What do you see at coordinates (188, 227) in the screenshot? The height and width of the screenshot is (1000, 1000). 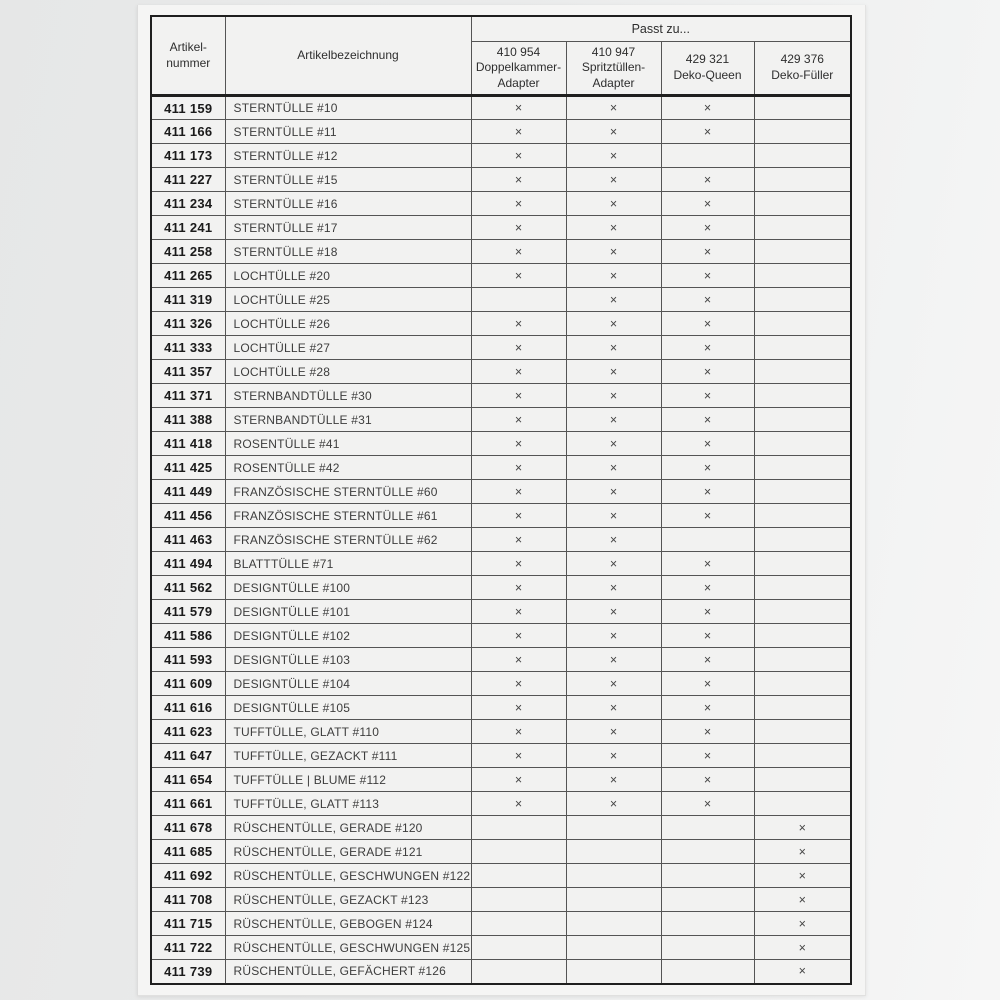 I see `article-number-cell: 411 241` at bounding box center [188, 227].